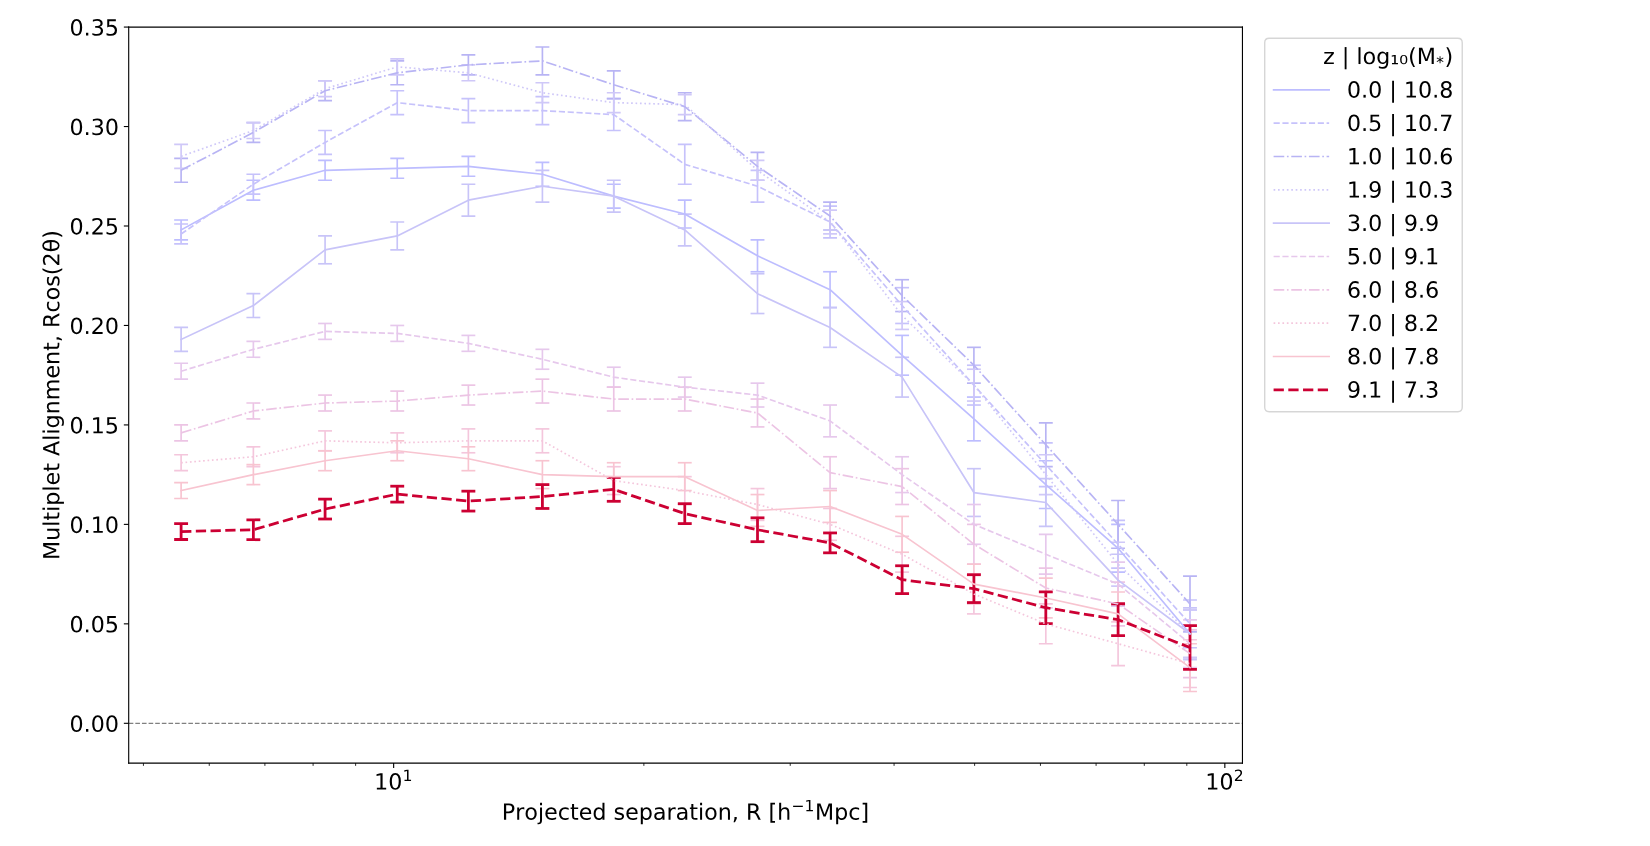 The width and height of the screenshot is (1650, 846). Describe the element at coordinates (1400, 125) in the screenshot. I see `legend-label: 0.5 | 10.7` at that location.